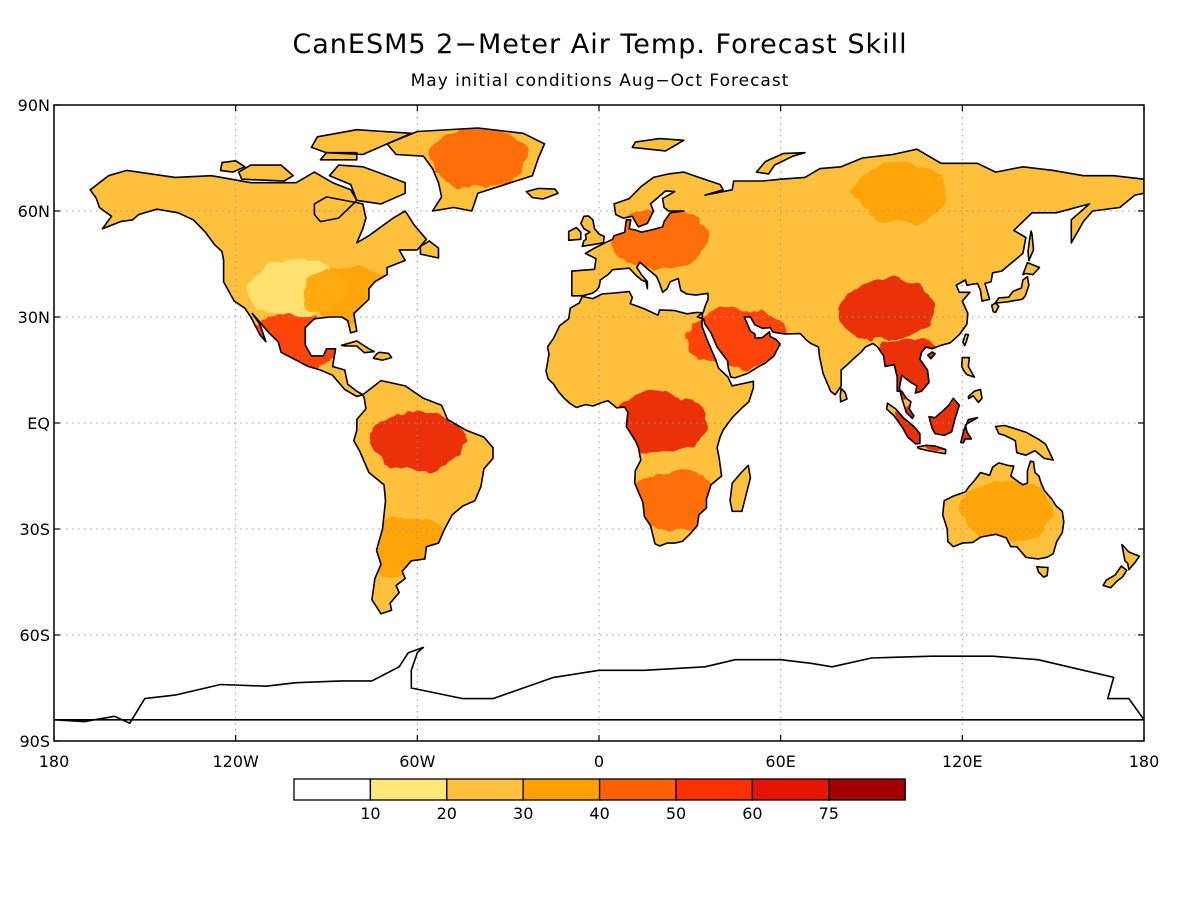  Describe the element at coordinates (1031, 246) in the screenshot. I see `coastline-sakhalin` at that location.